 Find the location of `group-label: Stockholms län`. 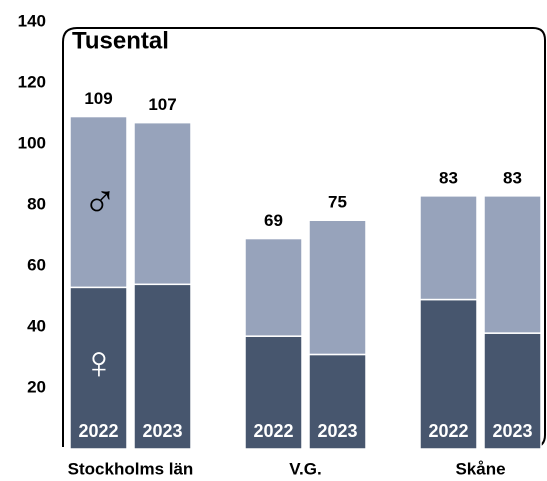

group-label: Stockholms län is located at coordinates (131, 468).